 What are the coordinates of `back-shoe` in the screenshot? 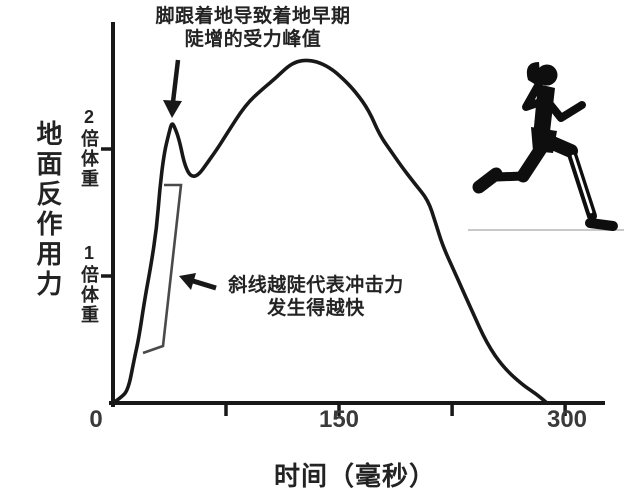 It's located at (487, 180).